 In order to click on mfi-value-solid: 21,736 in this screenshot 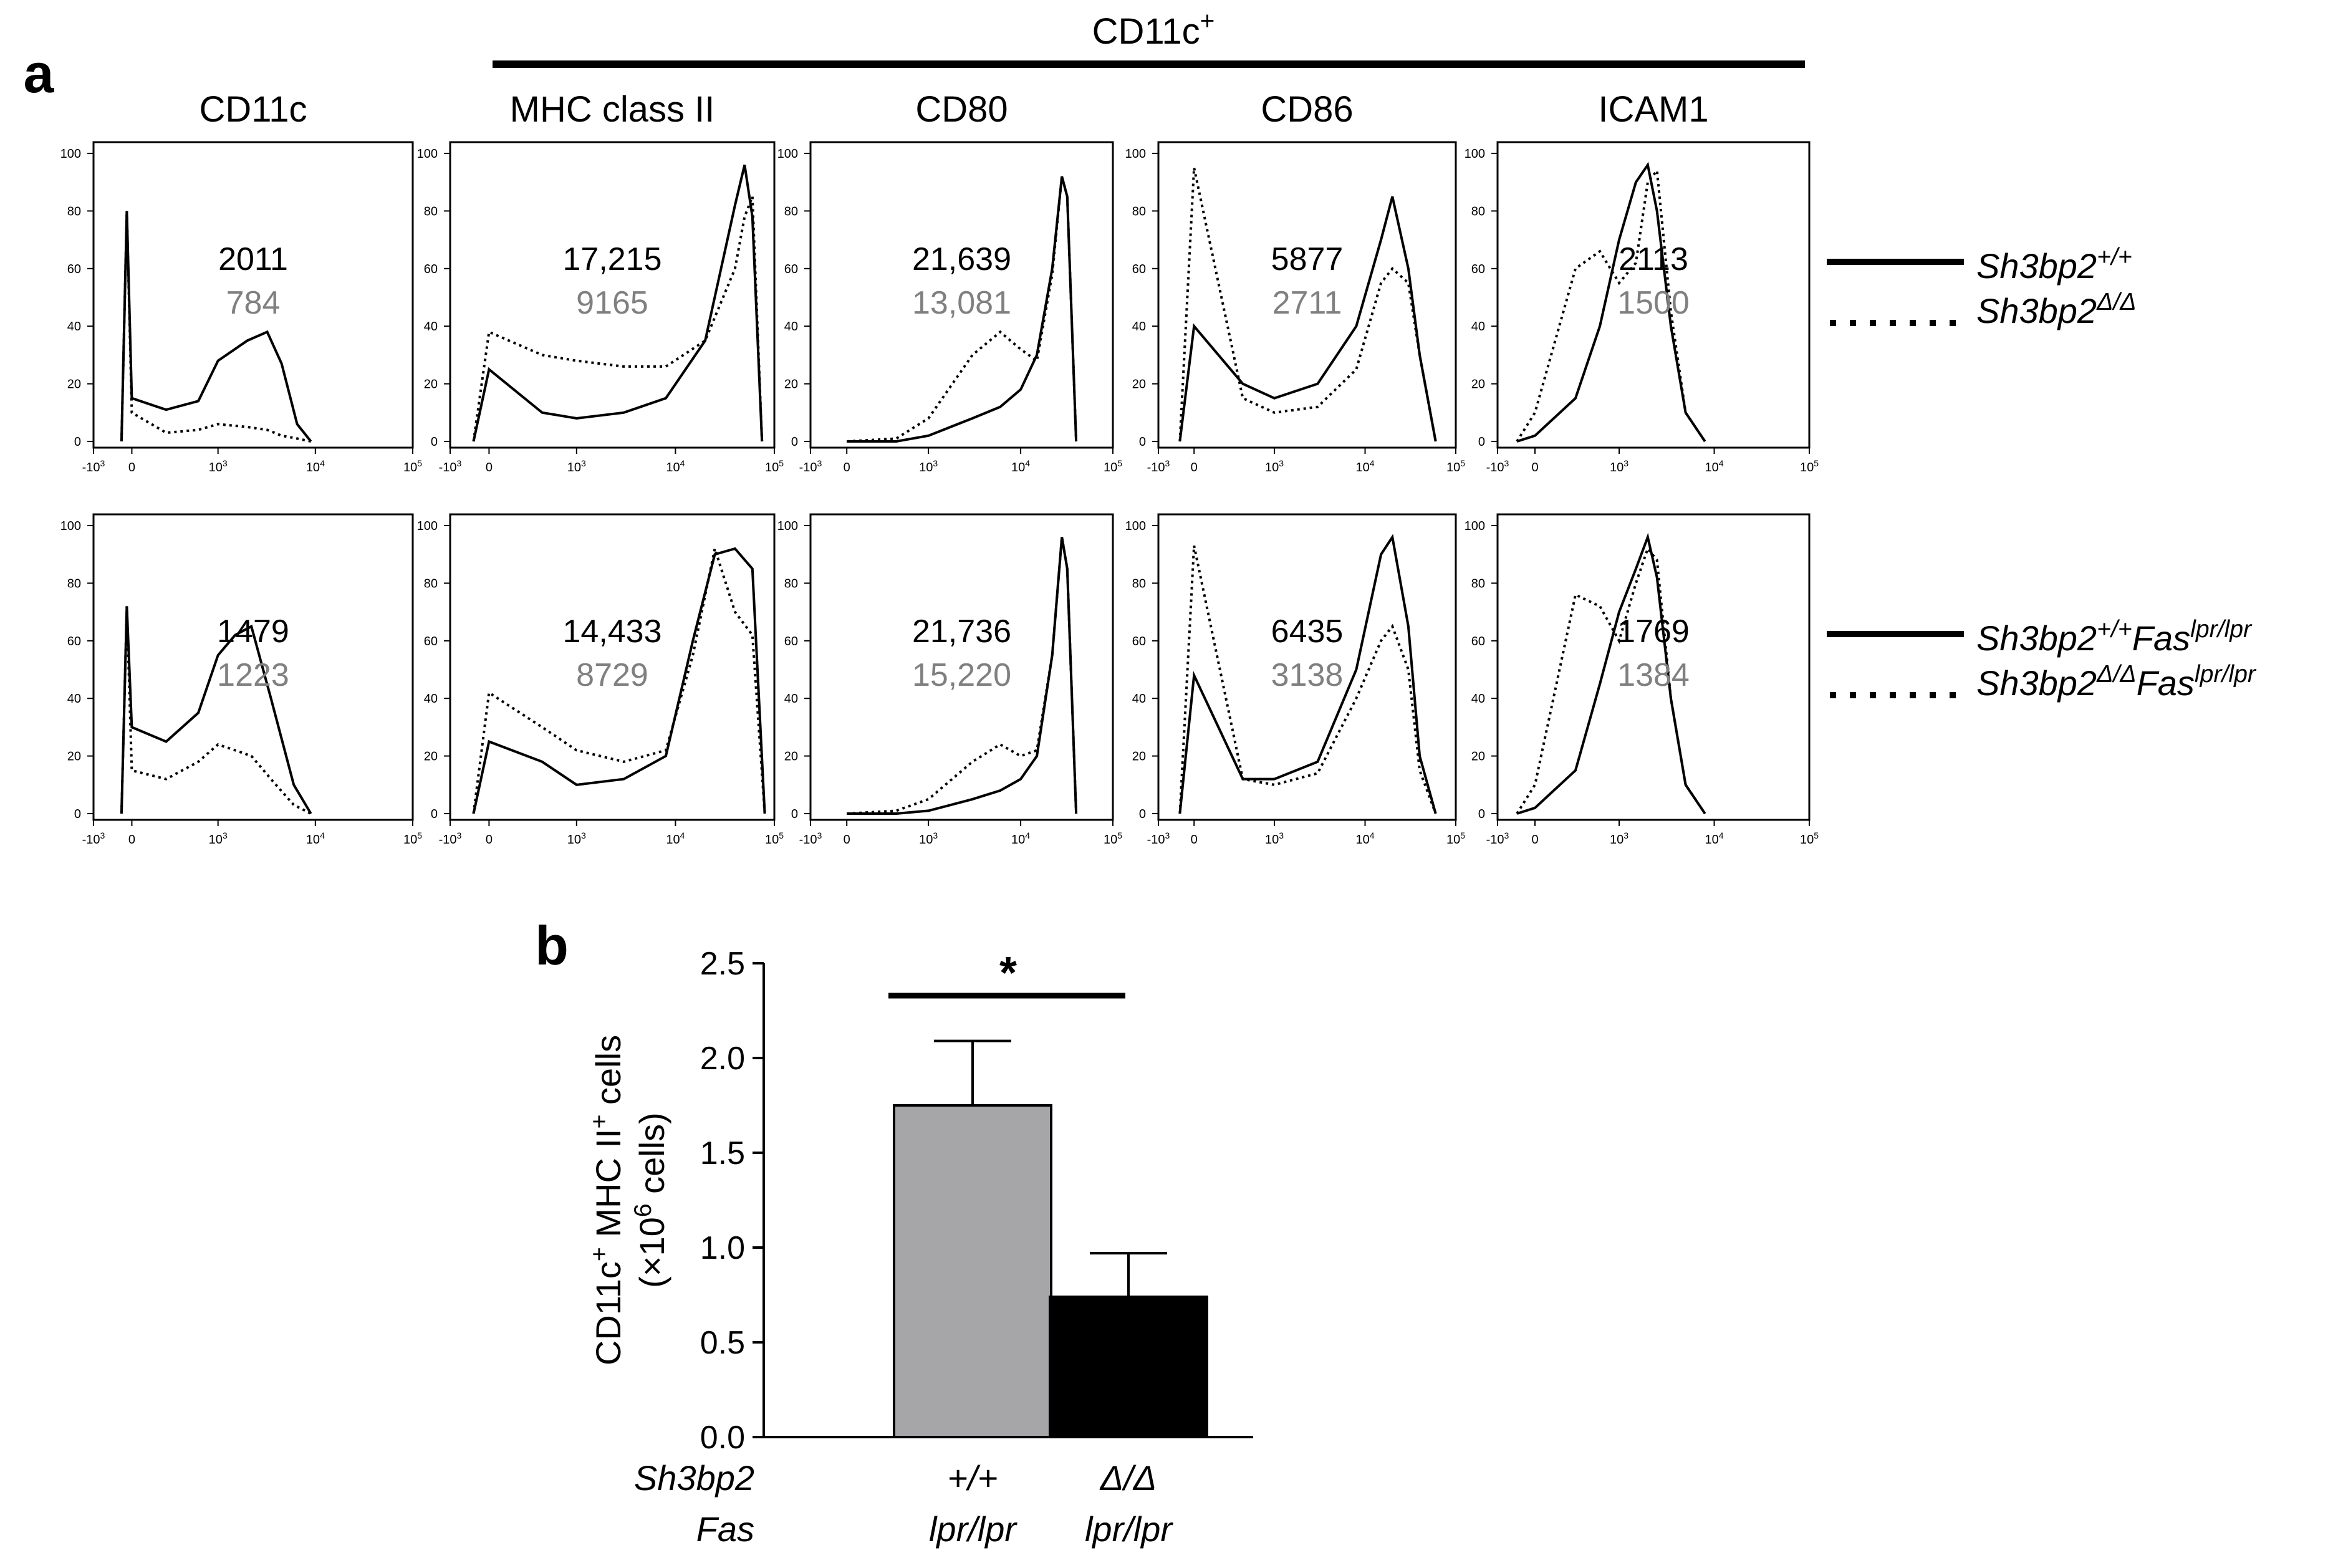, I will do `click(961, 631)`.